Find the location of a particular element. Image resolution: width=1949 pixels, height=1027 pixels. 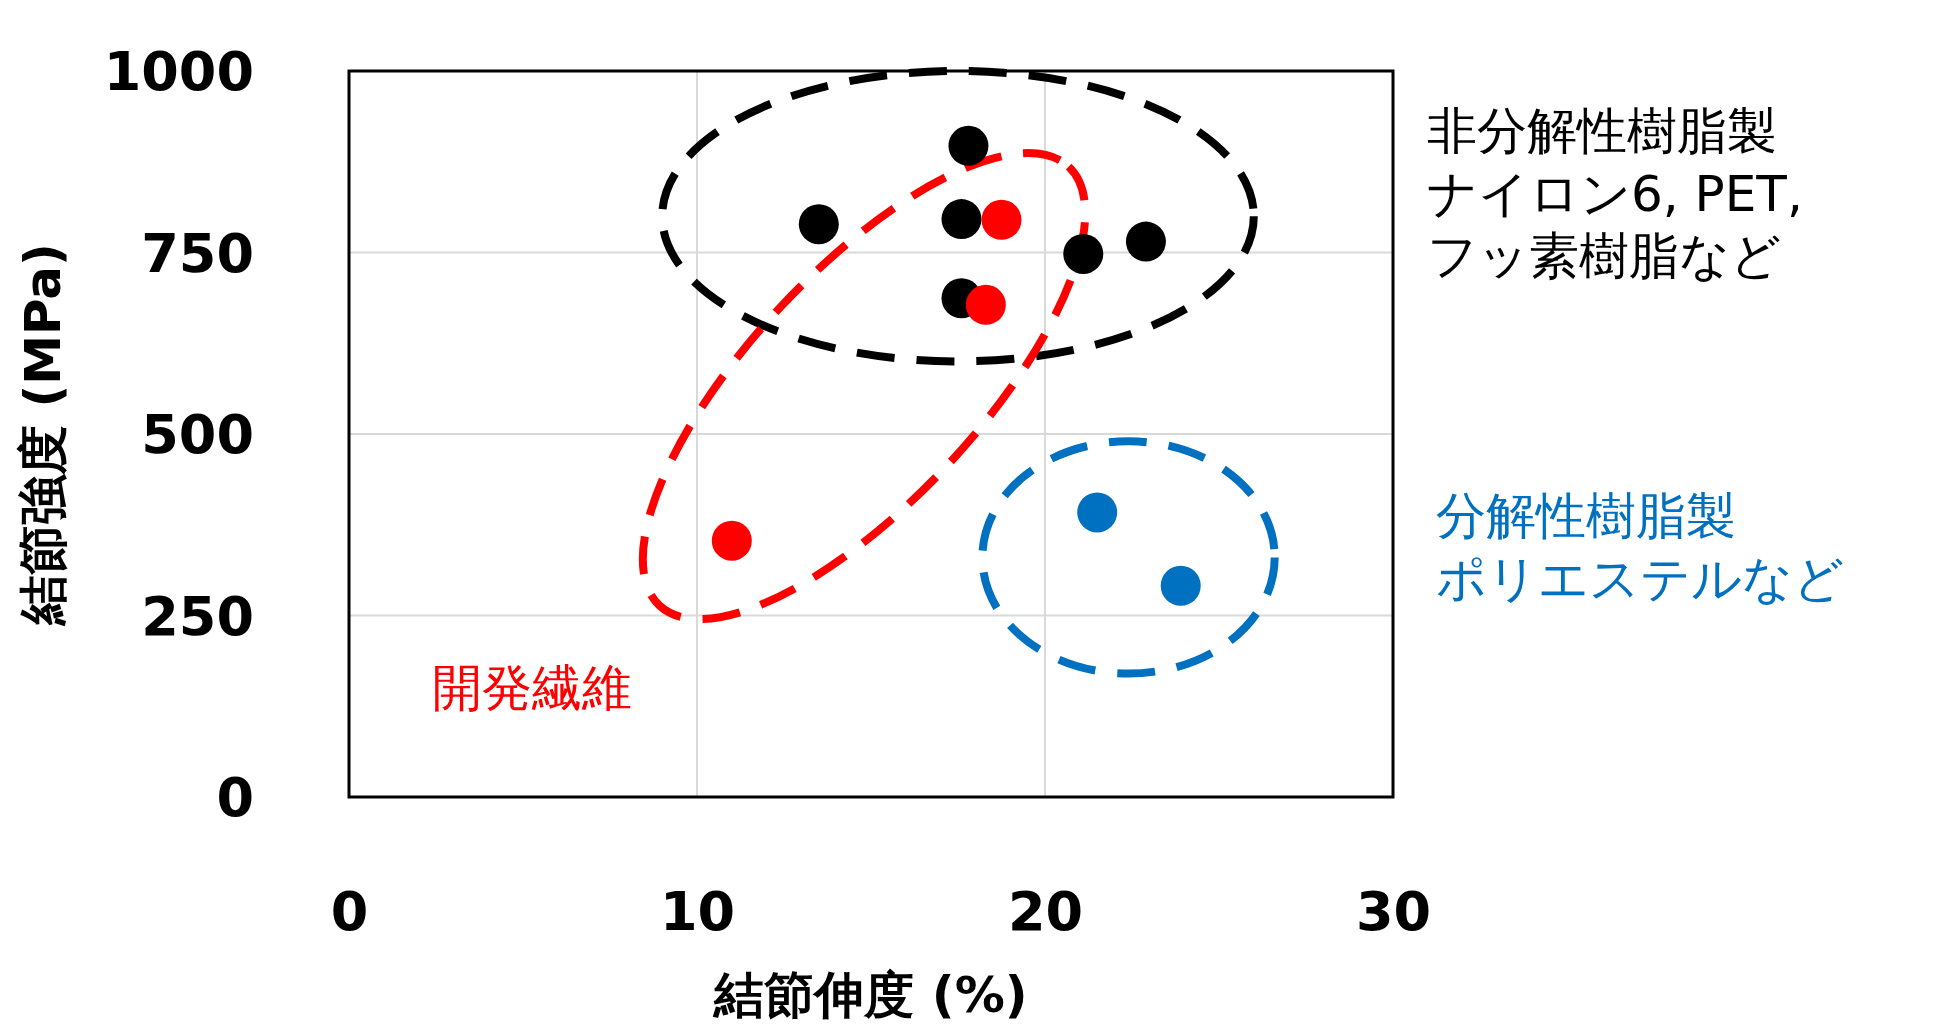

text: 非分解性樹脂製ナイロン6, PET,フッ素樹脂など is located at coordinates (1615, 193).